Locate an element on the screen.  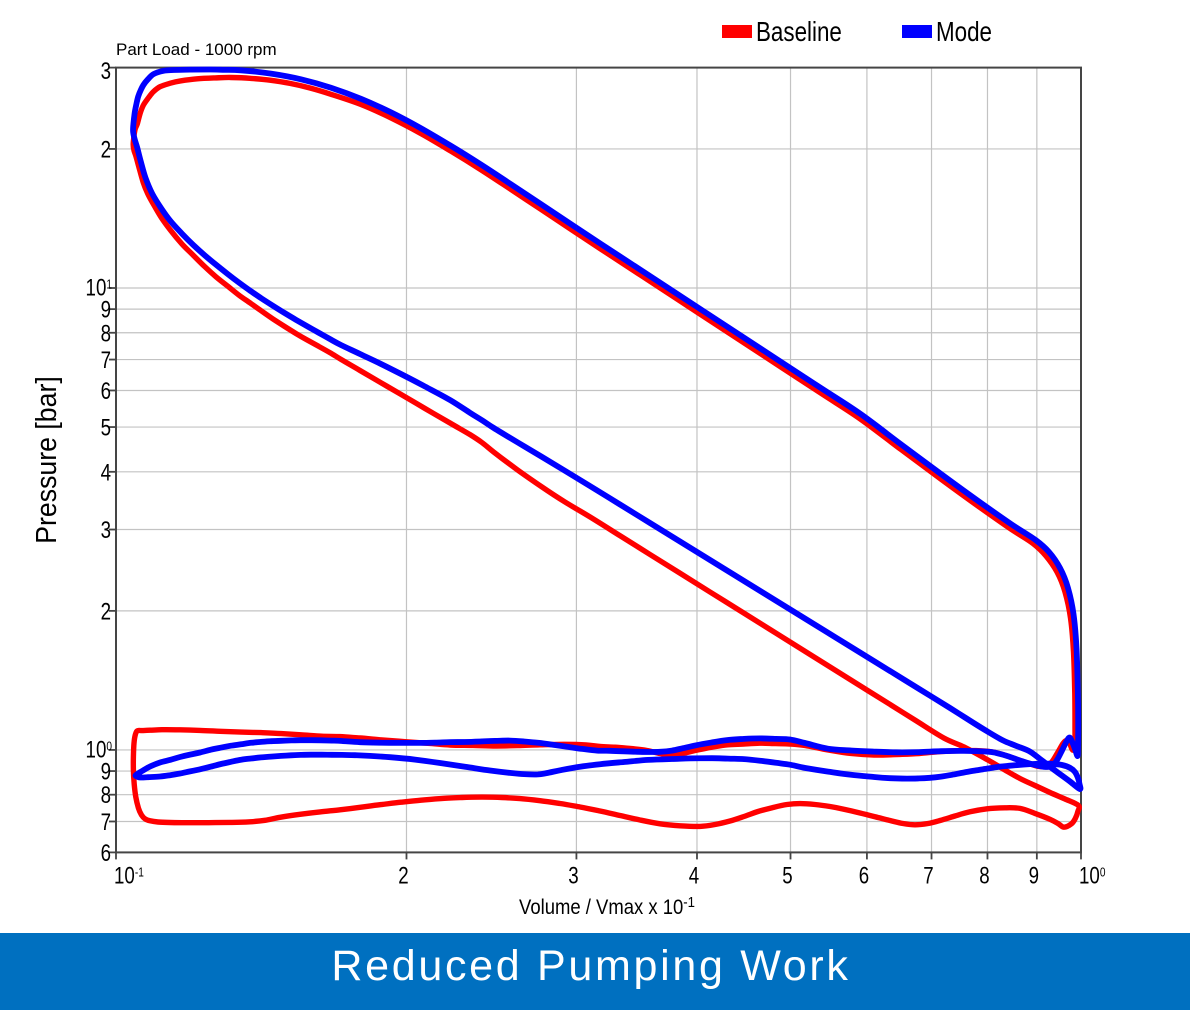
svg-text: Volume / Vmax x 10-1 is located at coordinates (607, 906).